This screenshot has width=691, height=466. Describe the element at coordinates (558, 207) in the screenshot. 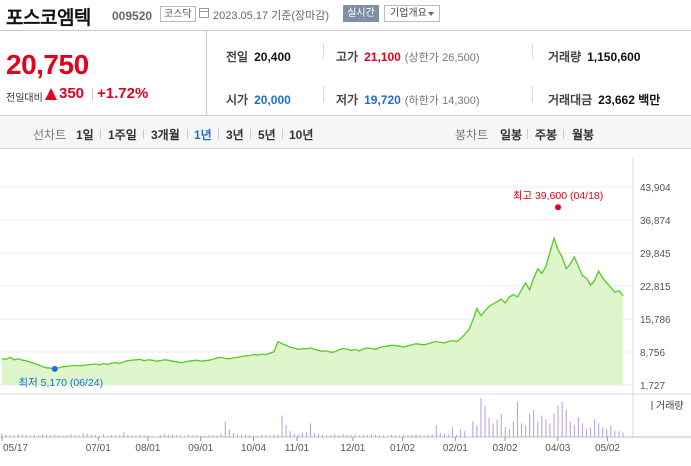

I see `max-point-marker` at that location.